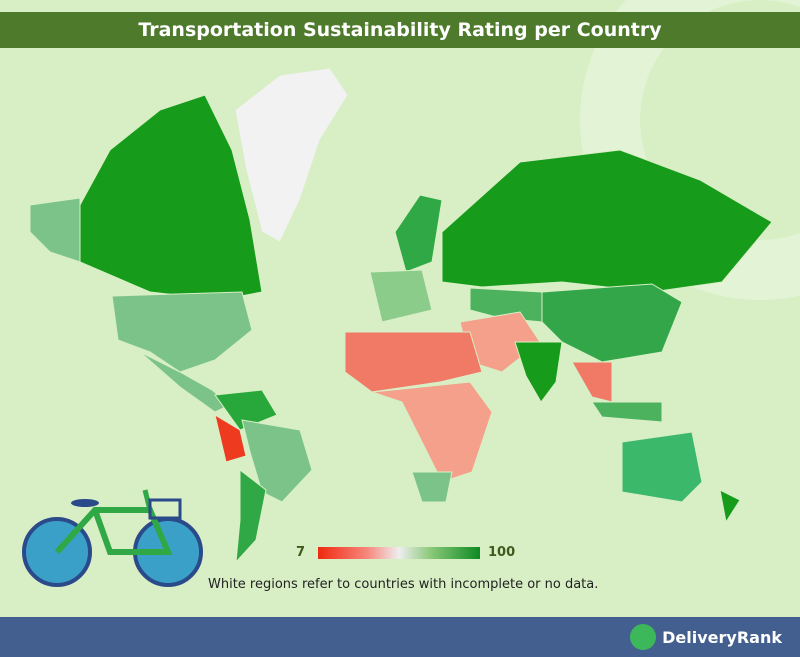 The image size is (800, 657). What do you see at coordinates (399, 553) in the screenshot?
I see `legend-color-scale` at bounding box center [399, 553].